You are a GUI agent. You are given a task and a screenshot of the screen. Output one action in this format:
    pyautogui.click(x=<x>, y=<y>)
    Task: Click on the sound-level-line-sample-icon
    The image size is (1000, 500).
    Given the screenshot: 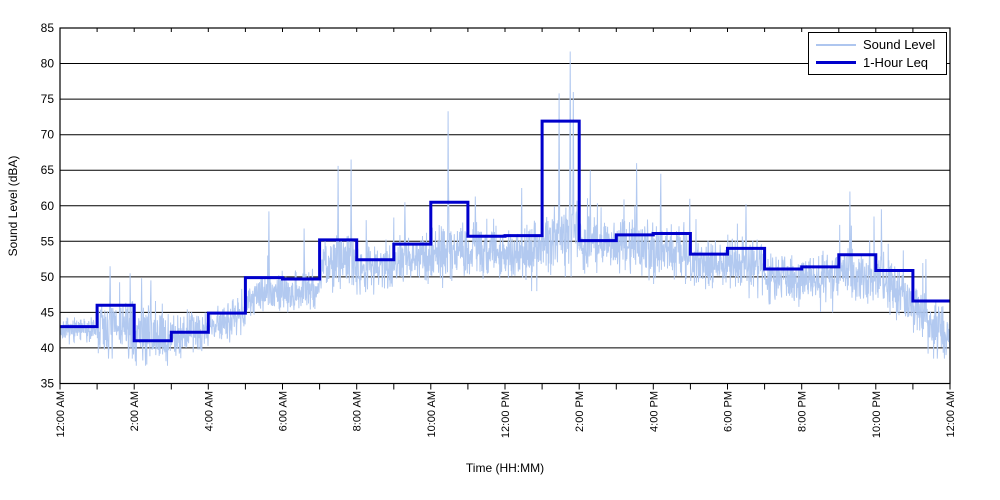 What is the action you would take?
    pyautogui.click(x=836, y=44)
    